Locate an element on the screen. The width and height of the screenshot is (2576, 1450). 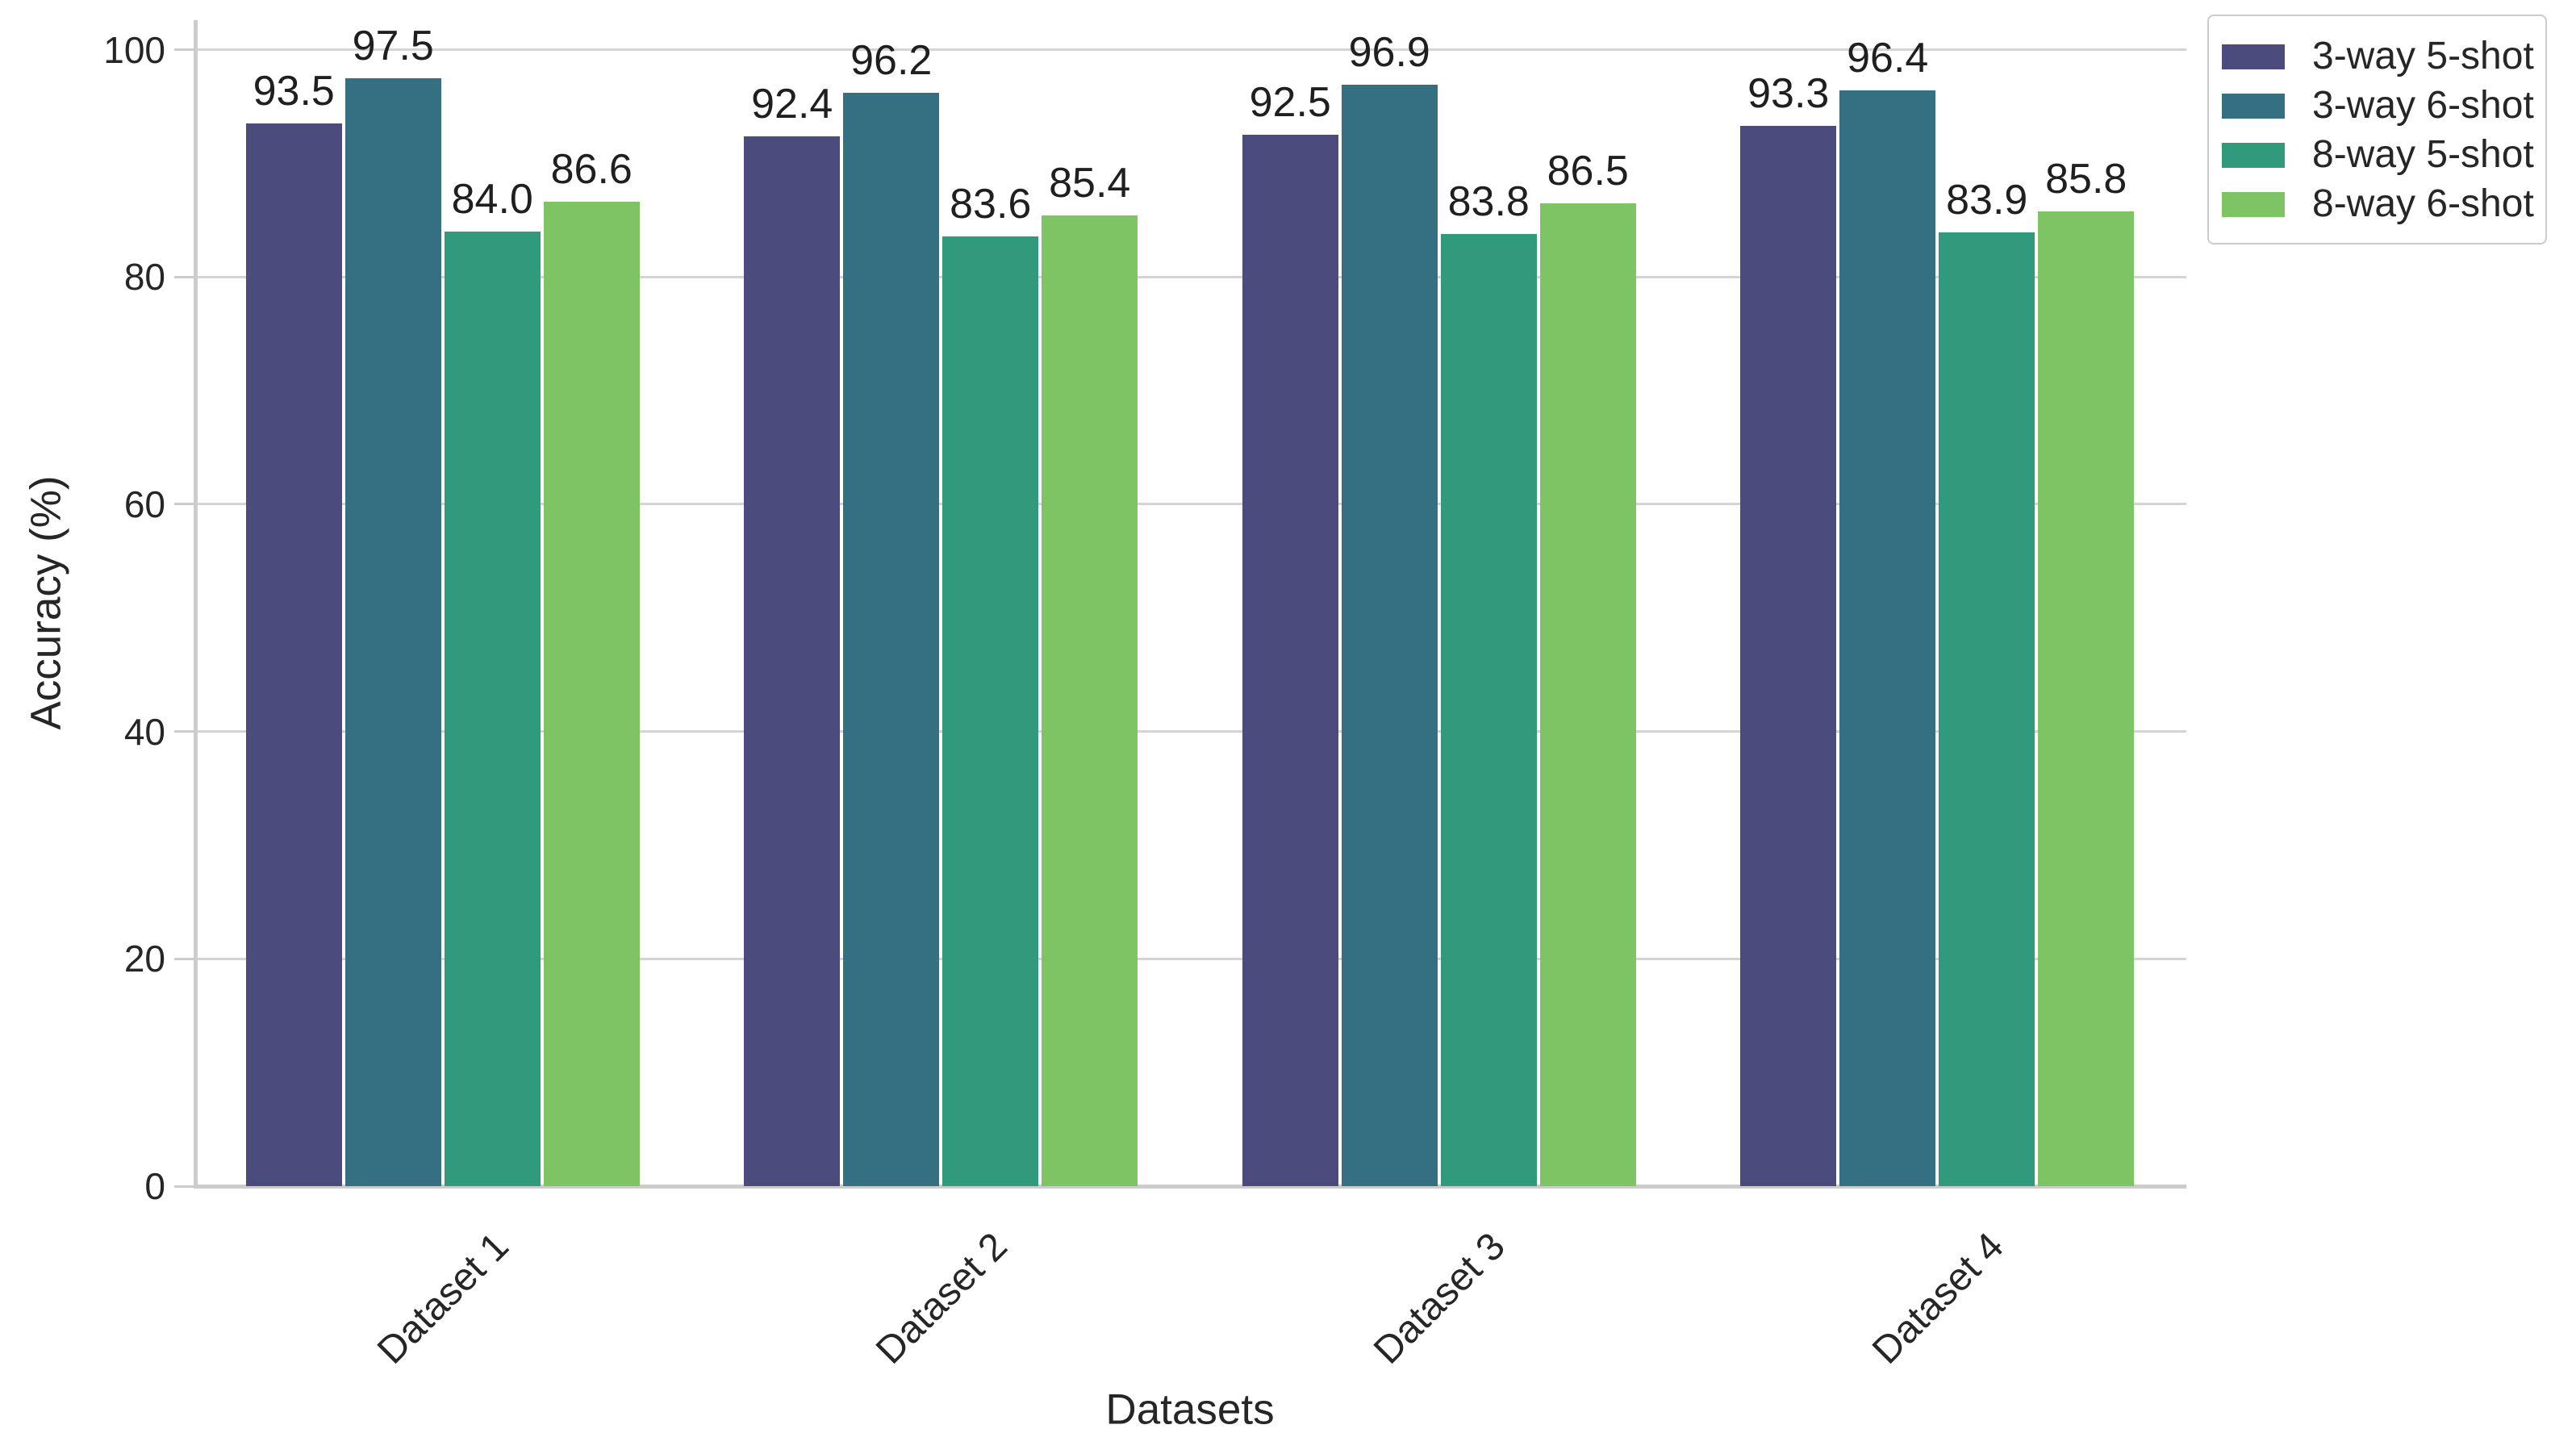
legend-item: 3-way 6-shot is located at coordinates (2378, 105).